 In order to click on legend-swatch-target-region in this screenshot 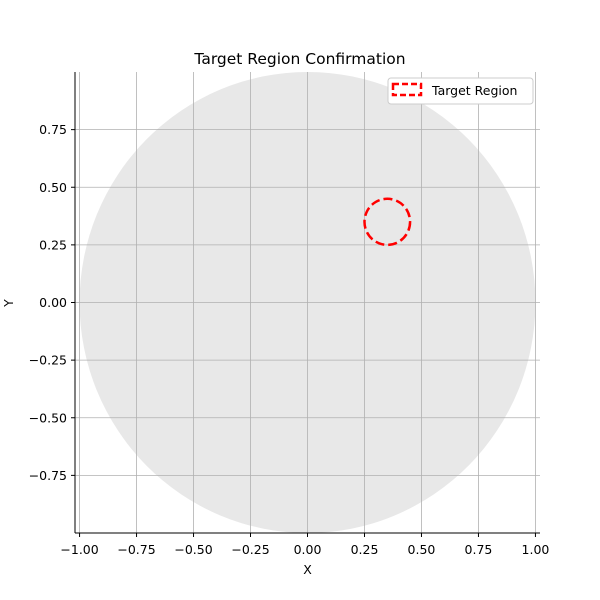, I will do `click(407, 89)`.